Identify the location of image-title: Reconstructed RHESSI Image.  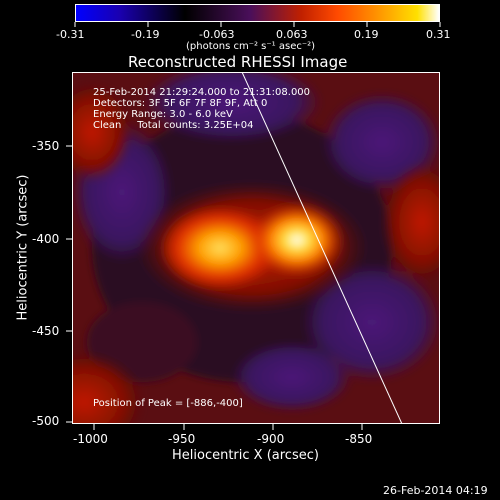
(238, 62).